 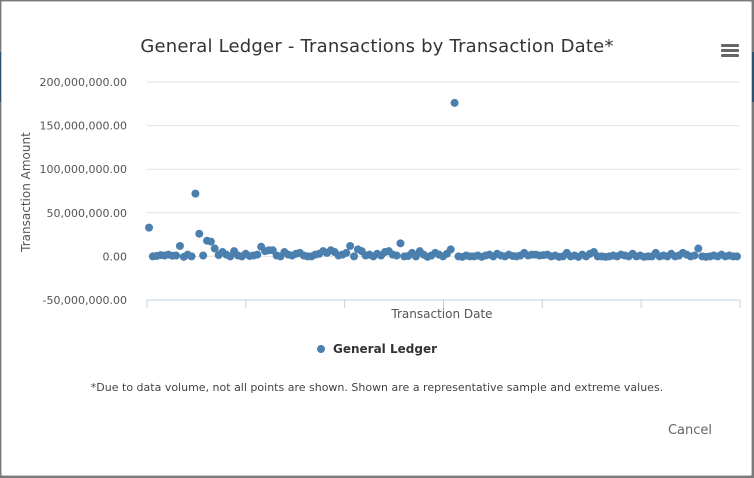 What do you see at coordinates (26, 192) in the screenshot?
I see `y-axis-title: Transaction Amount` at bounding box center [26, 192].